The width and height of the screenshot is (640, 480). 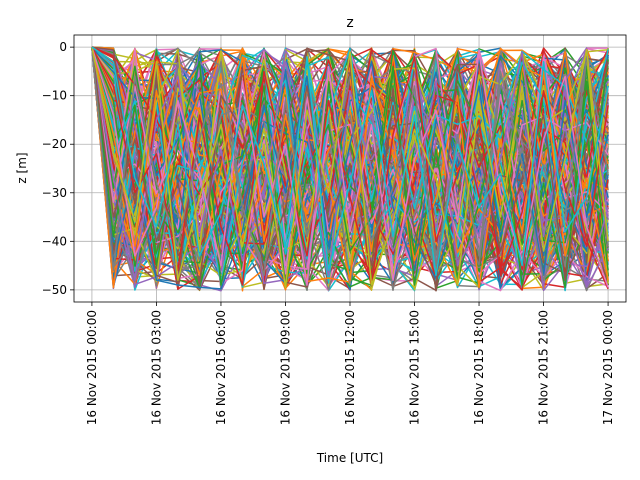 I want to click on y-tick-label: −20, so click(x=54, y=144).